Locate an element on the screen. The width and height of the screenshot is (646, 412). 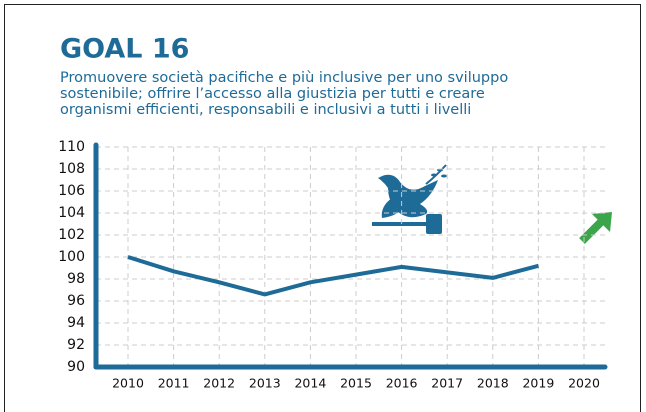
x-tick-label: 2020 is located at coordinates (584, 383).